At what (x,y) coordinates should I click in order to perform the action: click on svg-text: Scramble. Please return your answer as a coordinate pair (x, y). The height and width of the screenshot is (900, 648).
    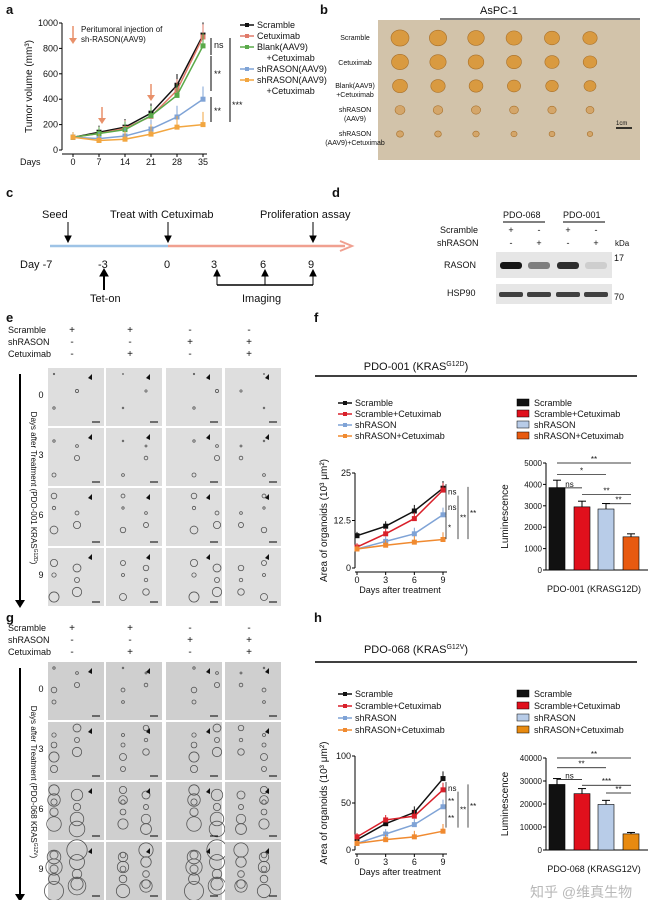
    Looking at the image, I should click on (459, 230).